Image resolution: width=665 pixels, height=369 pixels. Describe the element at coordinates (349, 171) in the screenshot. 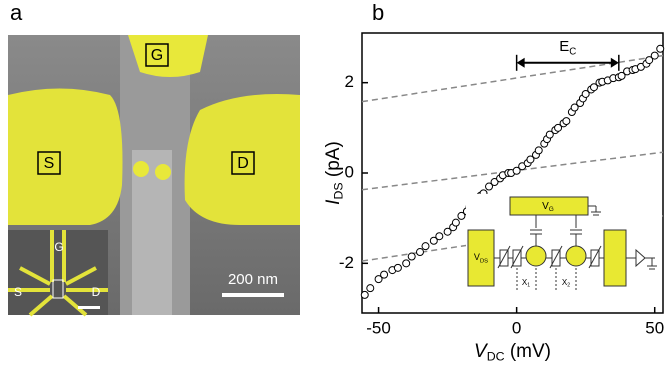

I see `y-tick-label: 0` at that location.